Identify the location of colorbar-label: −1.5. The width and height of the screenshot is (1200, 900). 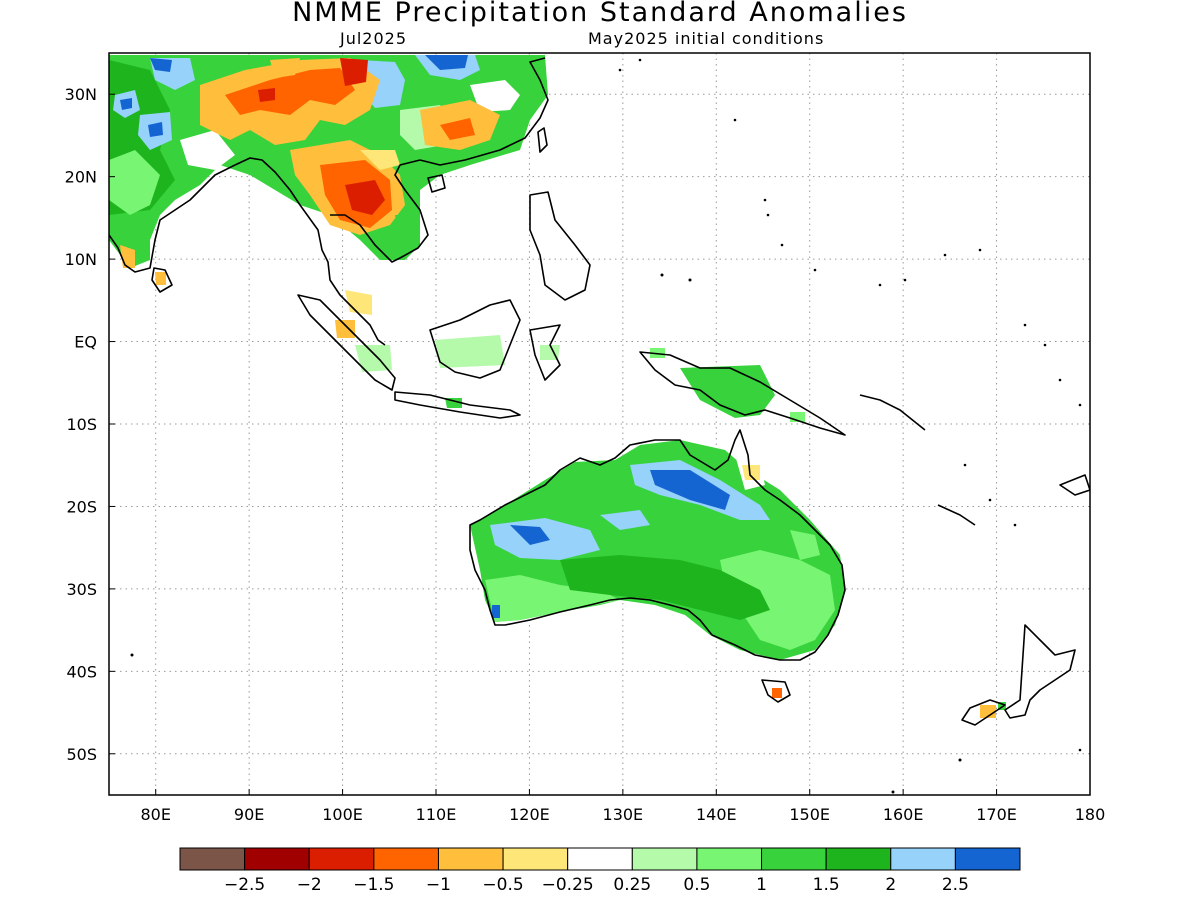
(373, 885).